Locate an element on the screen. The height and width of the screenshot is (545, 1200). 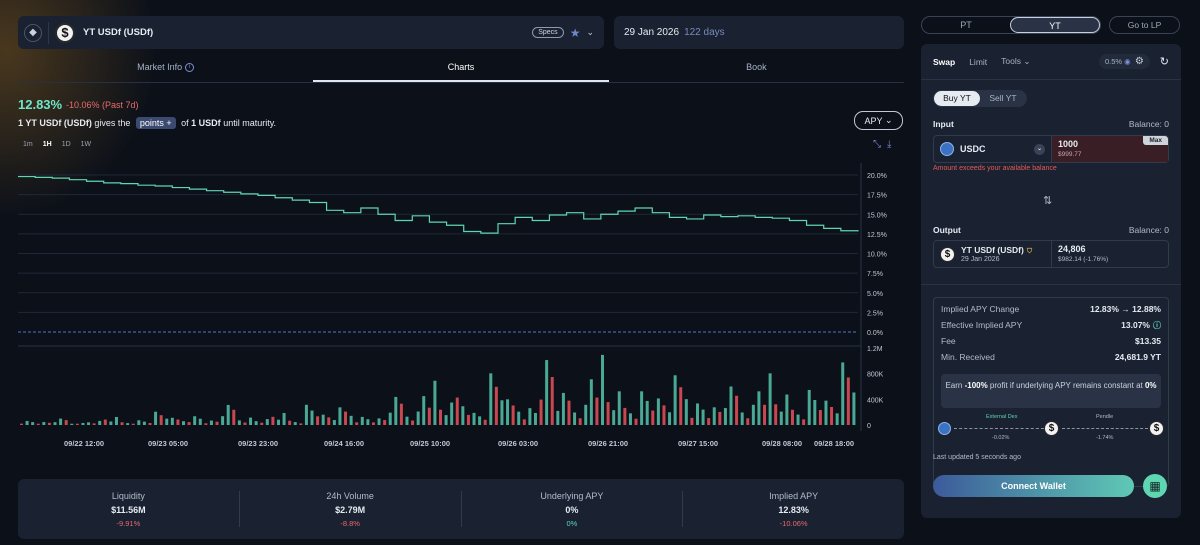
output-token: $ YT USDf (USDf) ⛉ 29 Jan 2026 is located at coordinates (993, 254).